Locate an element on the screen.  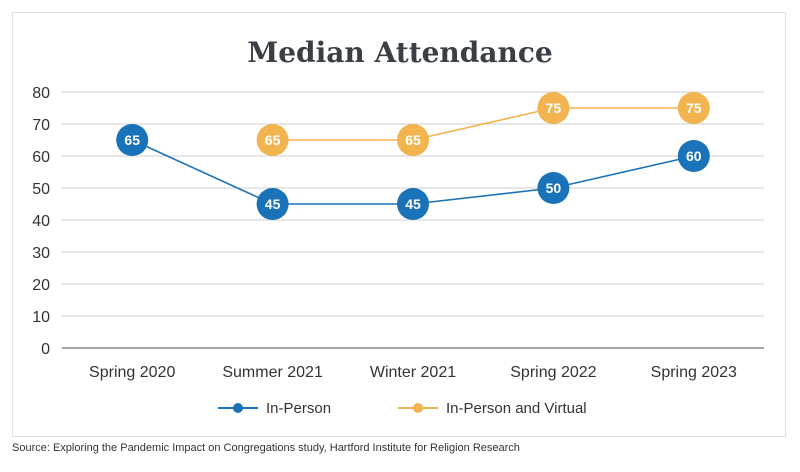
series-line is located at coordinates (483, 124).